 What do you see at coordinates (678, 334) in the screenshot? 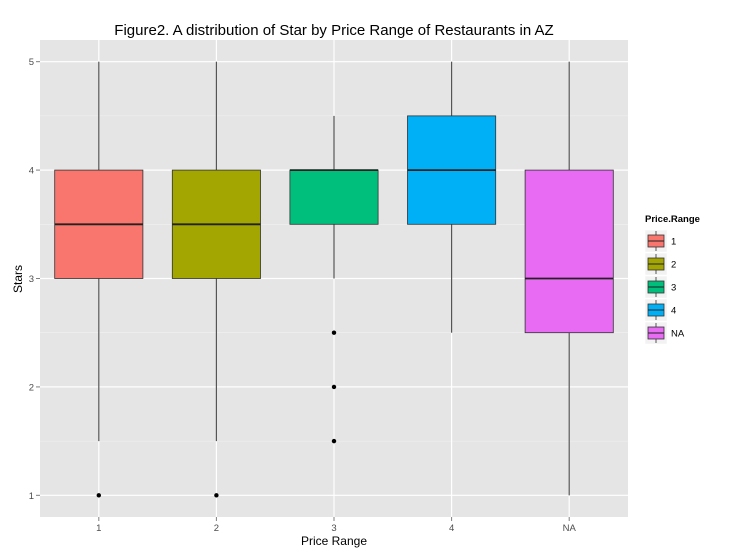
I see `legend-label: NA` at bounding box center [678, 334].